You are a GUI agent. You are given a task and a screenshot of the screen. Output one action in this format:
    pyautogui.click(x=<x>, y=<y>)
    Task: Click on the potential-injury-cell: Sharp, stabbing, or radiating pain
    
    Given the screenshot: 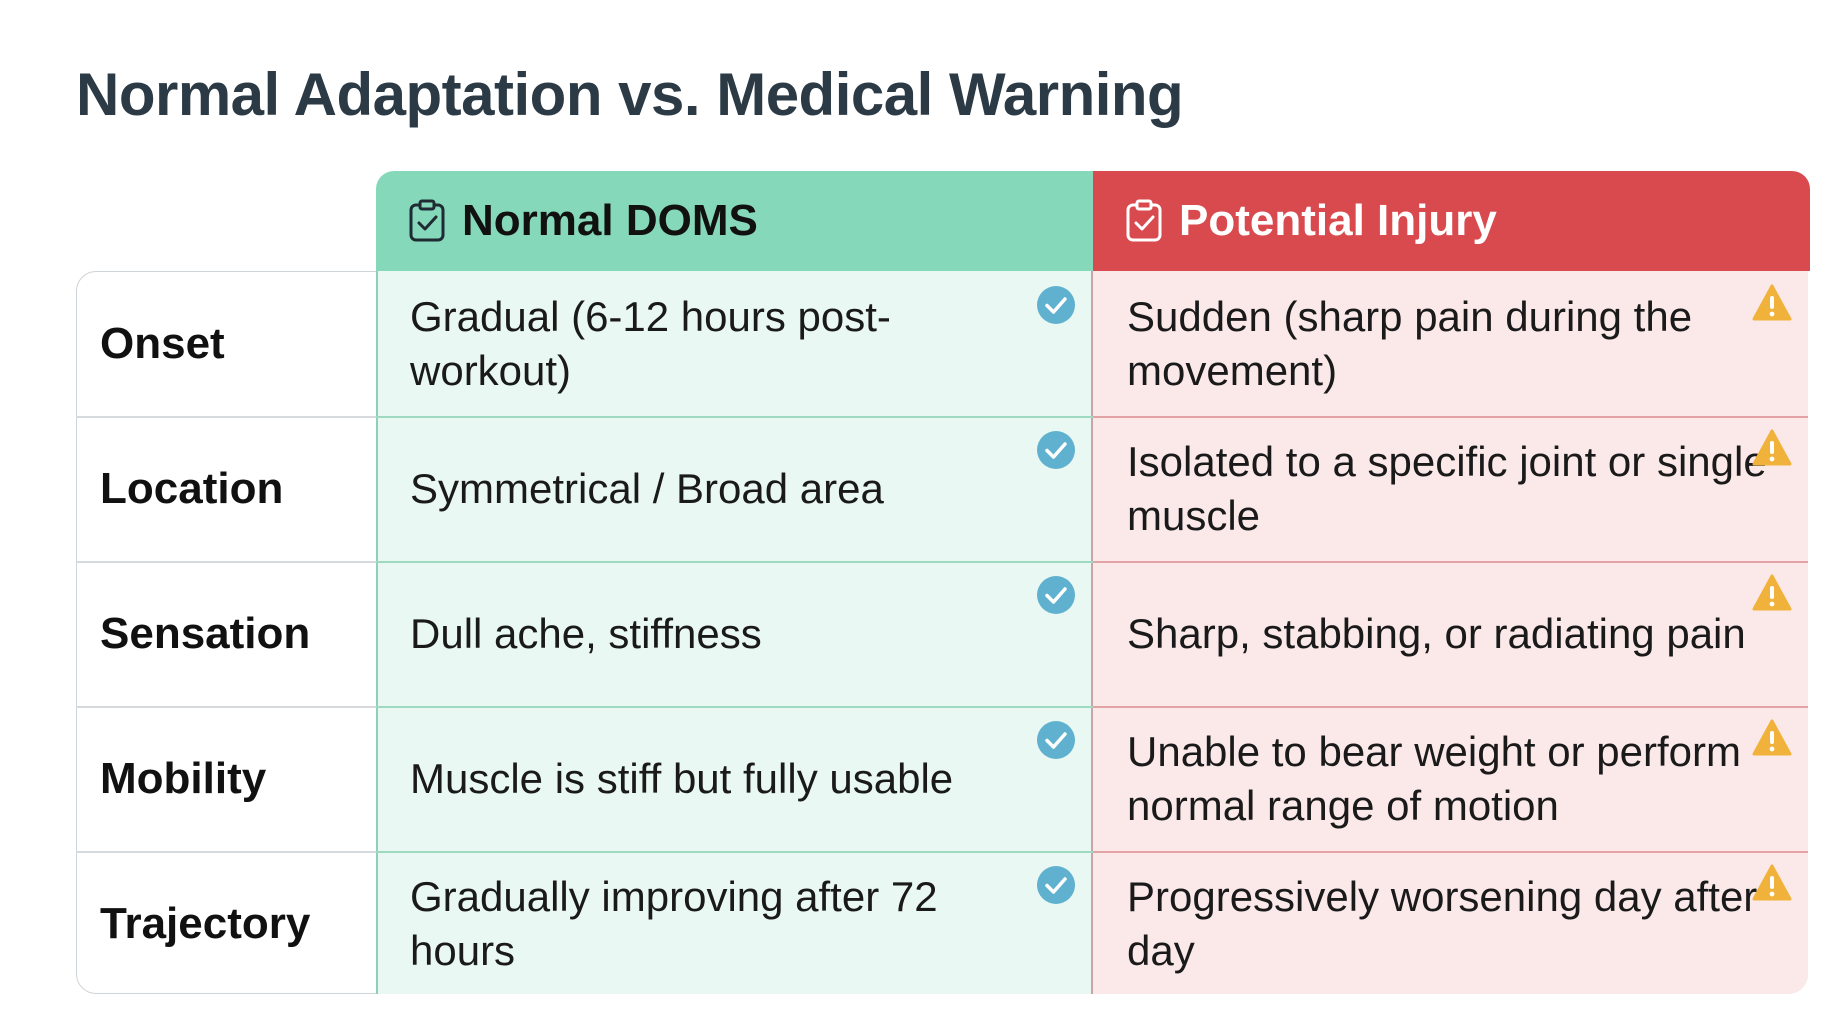 What is the action you would take?
    pyautogui.click(x=1436, y=633)
    